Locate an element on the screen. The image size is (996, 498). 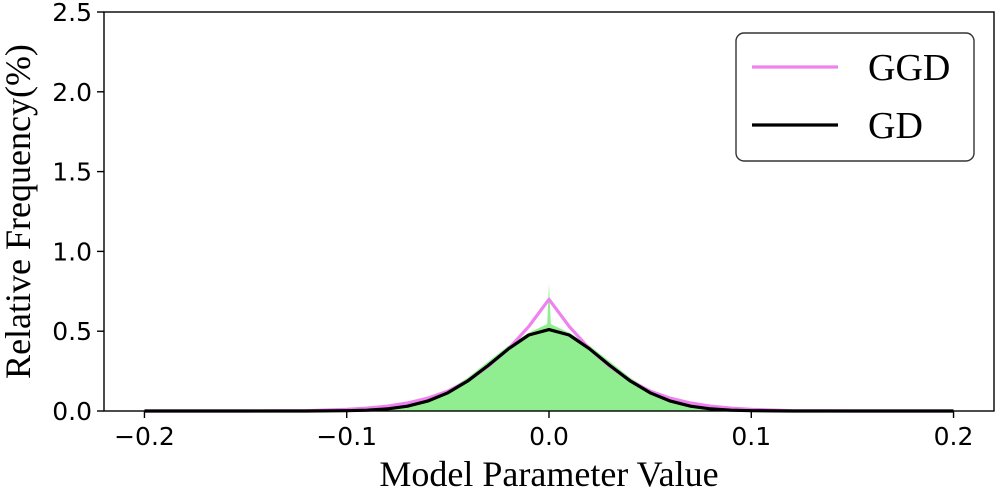
legend-label-gd: GD is located at coordinates (895, 126).